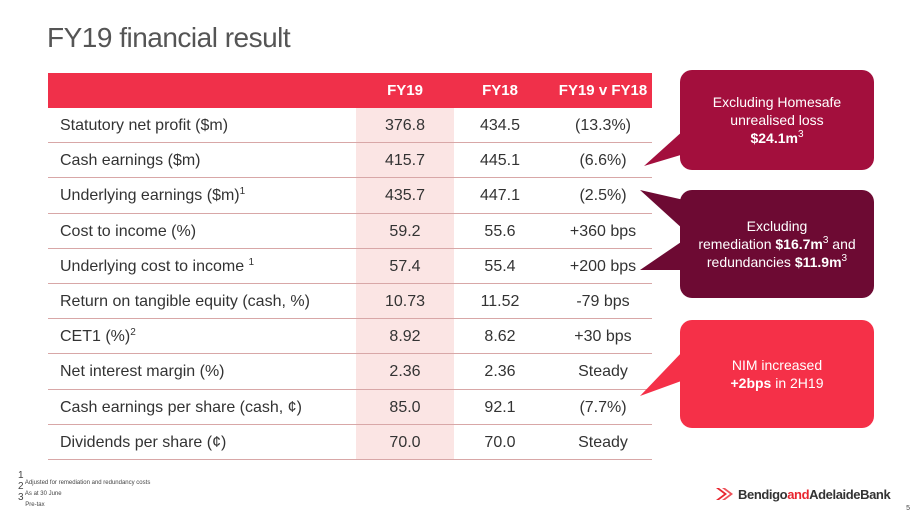  Describe the element at coordinates (350, 337) in the screenshot. I see `table-row: CET1 (%)2 8.92 8.62 +30 bps` at that location.